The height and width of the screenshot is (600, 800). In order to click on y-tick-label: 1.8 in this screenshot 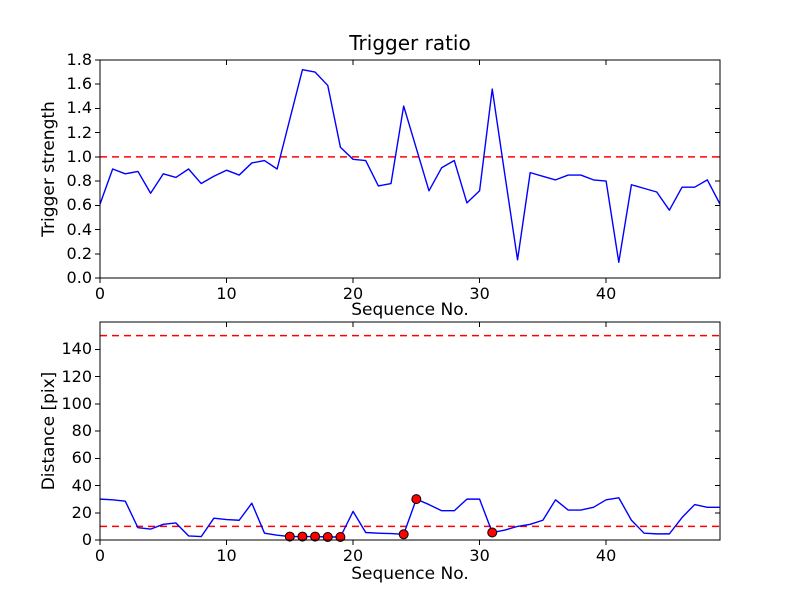, I will do `click(79, 59)`.